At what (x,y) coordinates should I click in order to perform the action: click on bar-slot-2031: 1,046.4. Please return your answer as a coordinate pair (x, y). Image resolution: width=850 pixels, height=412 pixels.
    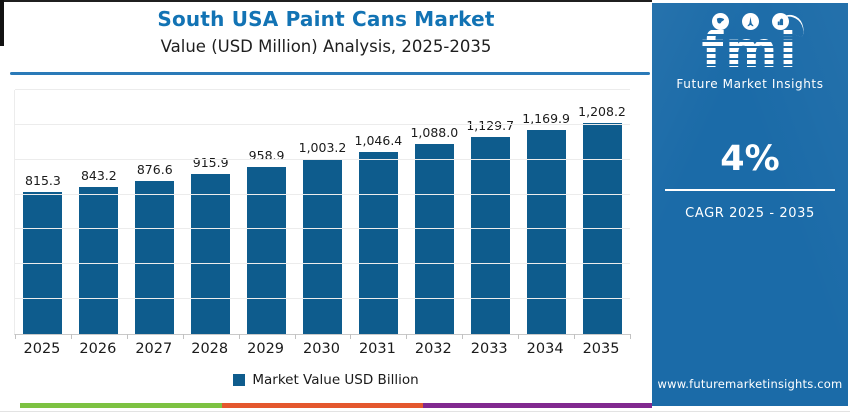
    Looking at the image, I should click on (378, 212).